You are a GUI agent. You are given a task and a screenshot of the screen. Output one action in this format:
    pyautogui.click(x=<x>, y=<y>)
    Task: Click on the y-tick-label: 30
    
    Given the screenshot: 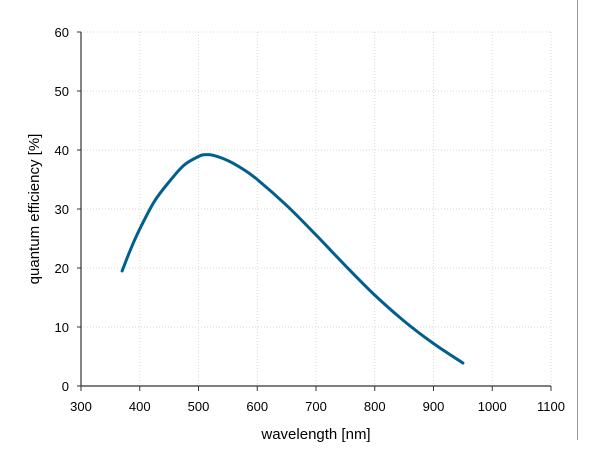 What is the action you would take?
    pyautogui.click(x=62, y=209)
    